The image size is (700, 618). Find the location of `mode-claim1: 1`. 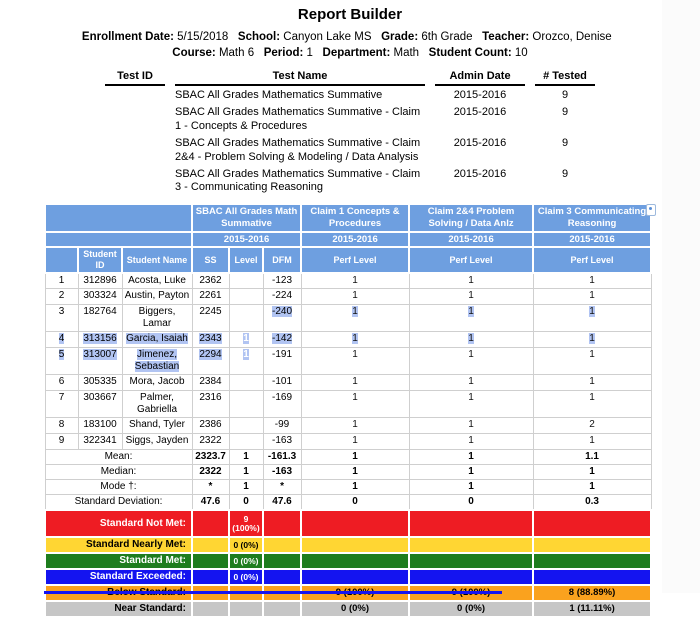

mode-claim1: 1 is located at coordinates (355, 487).